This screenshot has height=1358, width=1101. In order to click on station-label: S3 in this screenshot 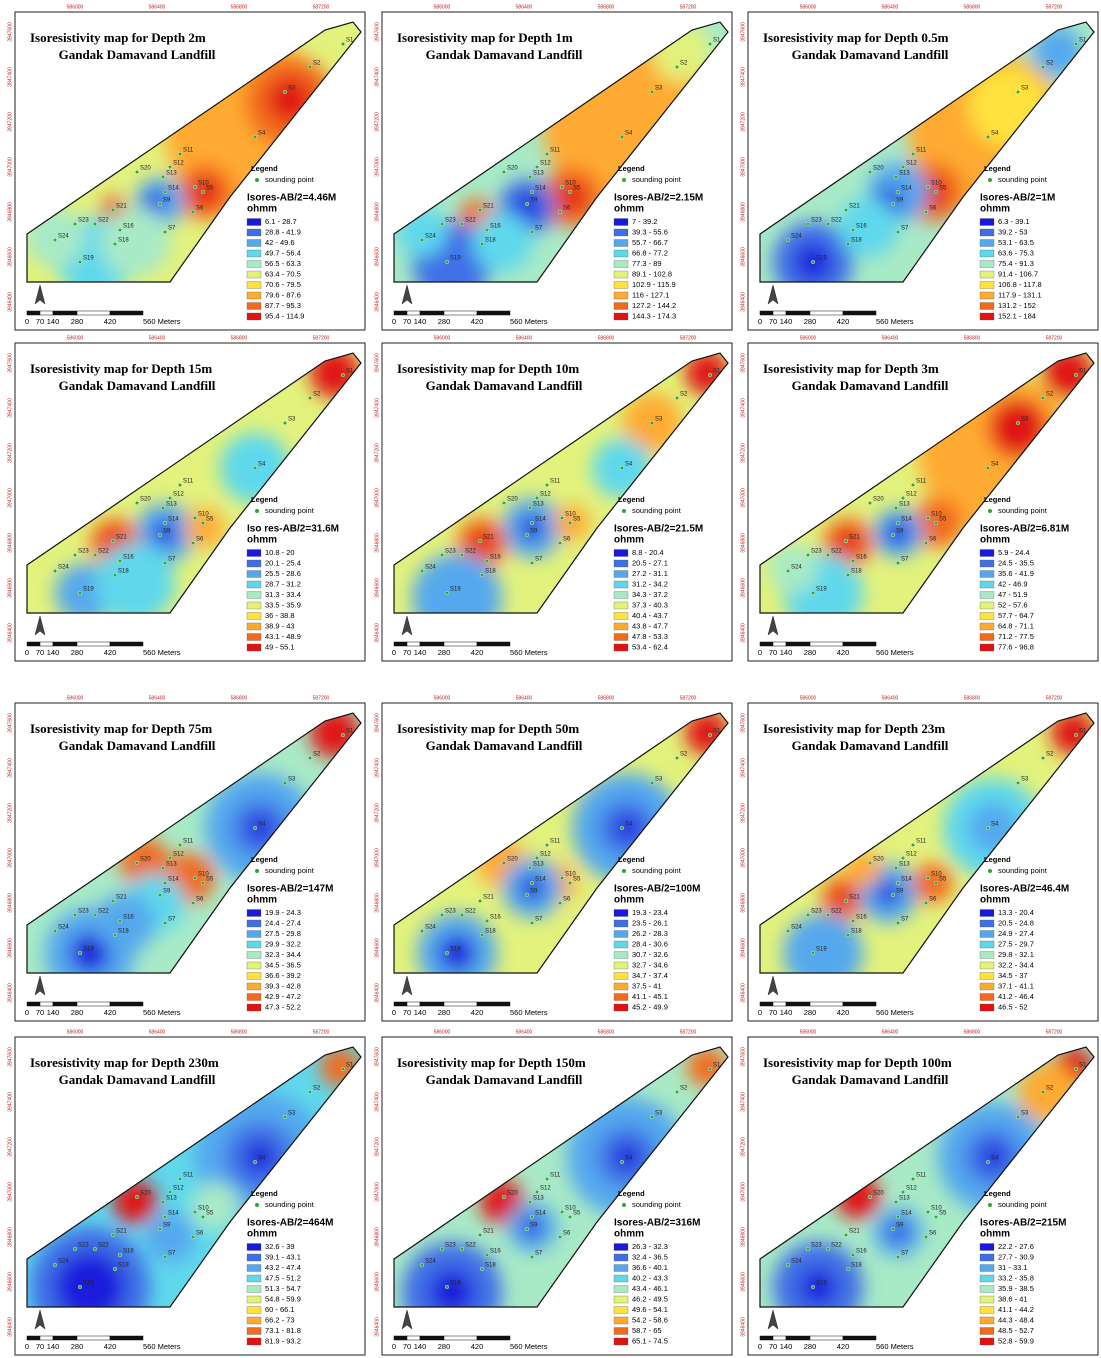, I will do `click(1025, 780)`.